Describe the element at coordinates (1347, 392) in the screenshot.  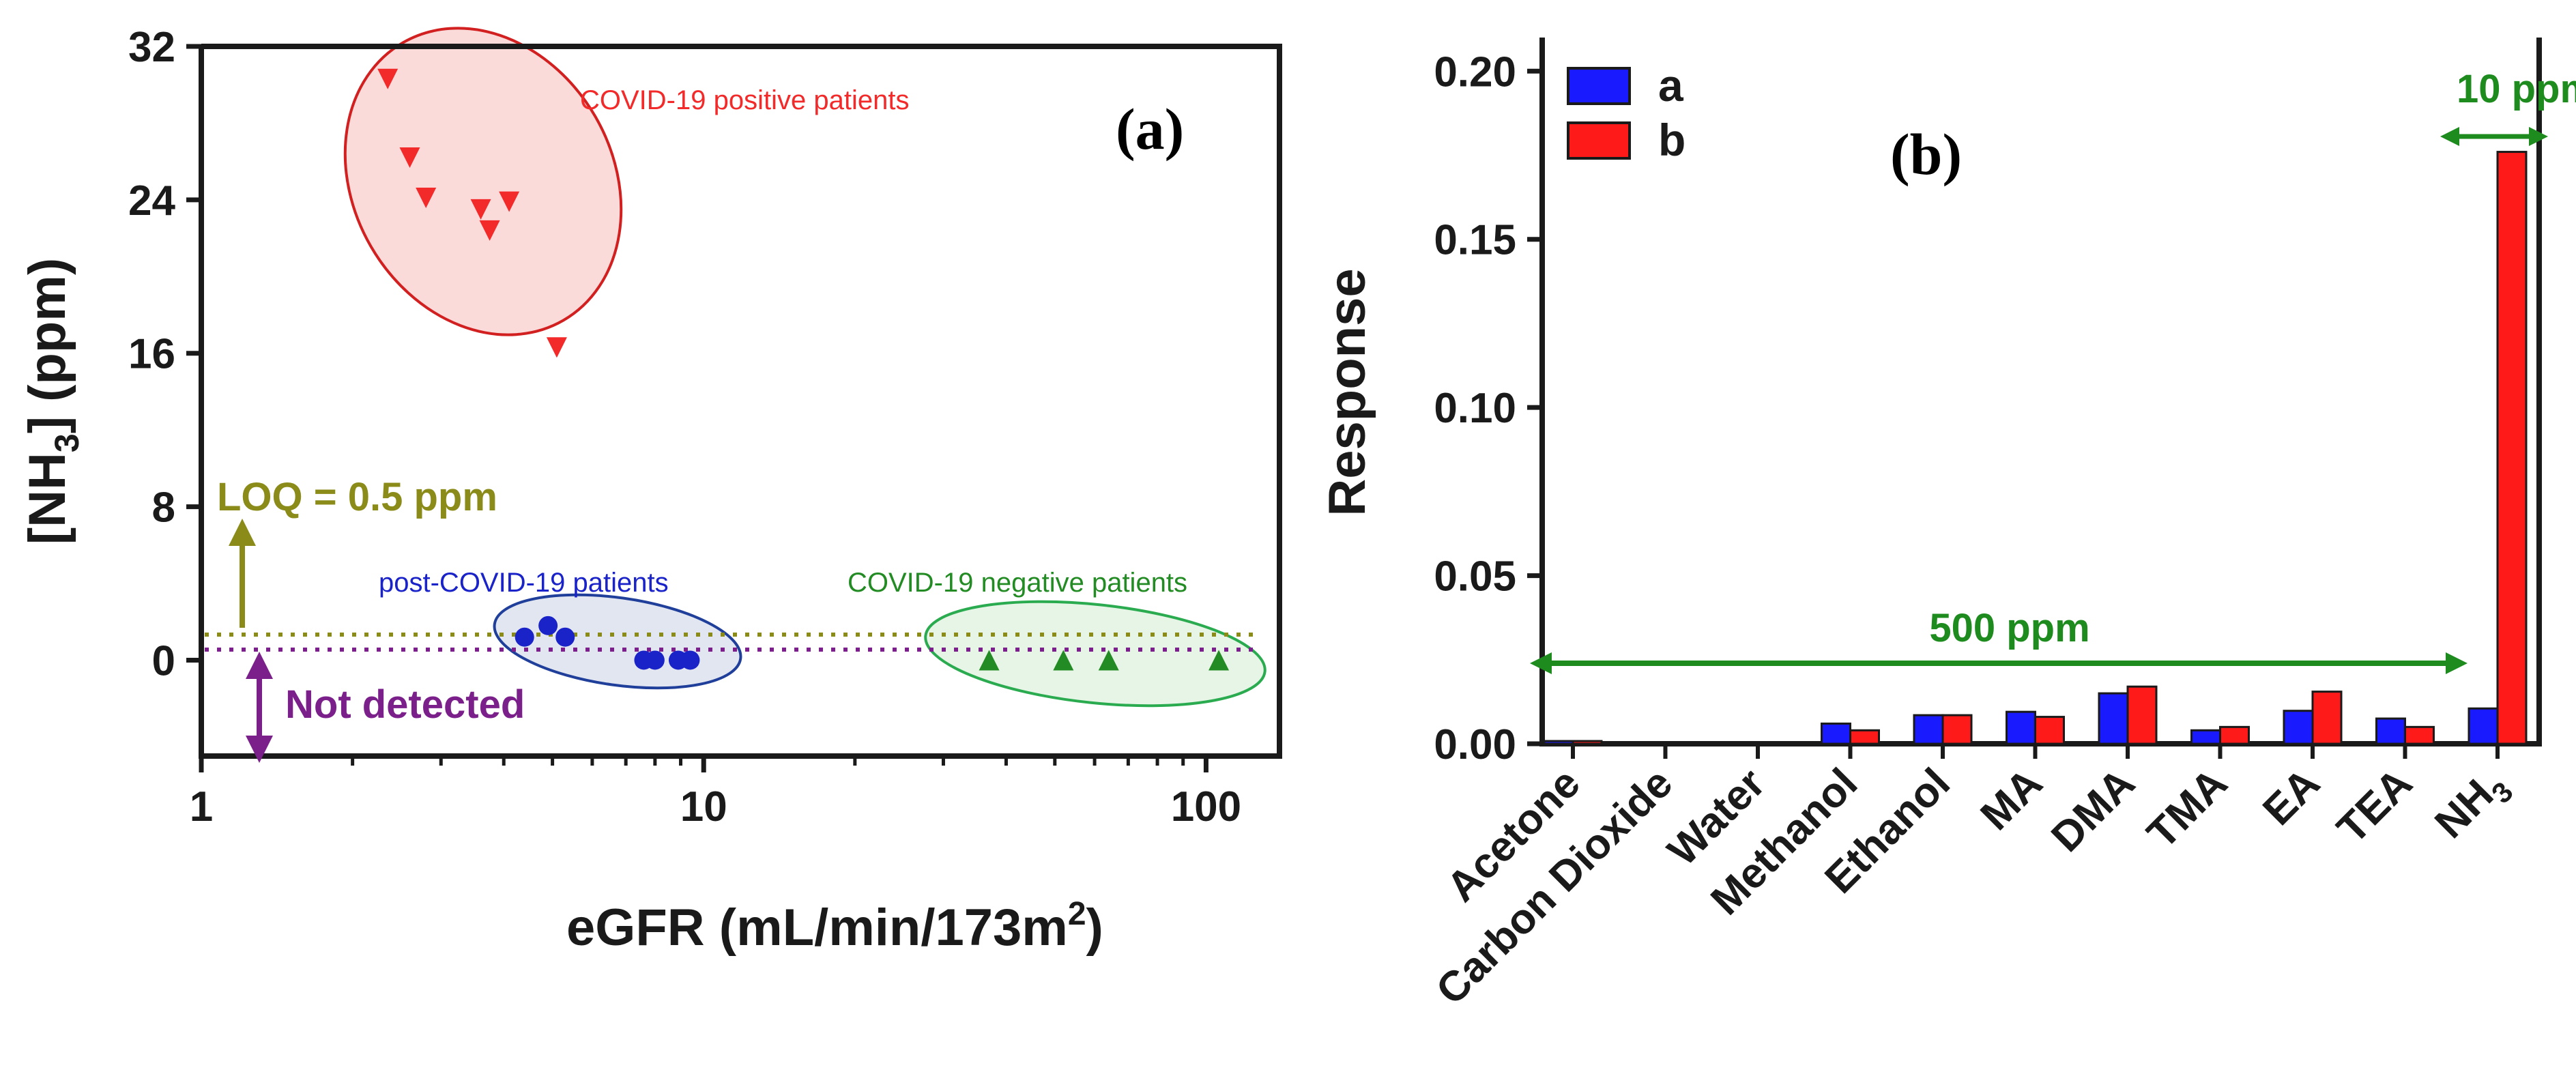
I see `panel-b-y-axis-label: Response` at that location.